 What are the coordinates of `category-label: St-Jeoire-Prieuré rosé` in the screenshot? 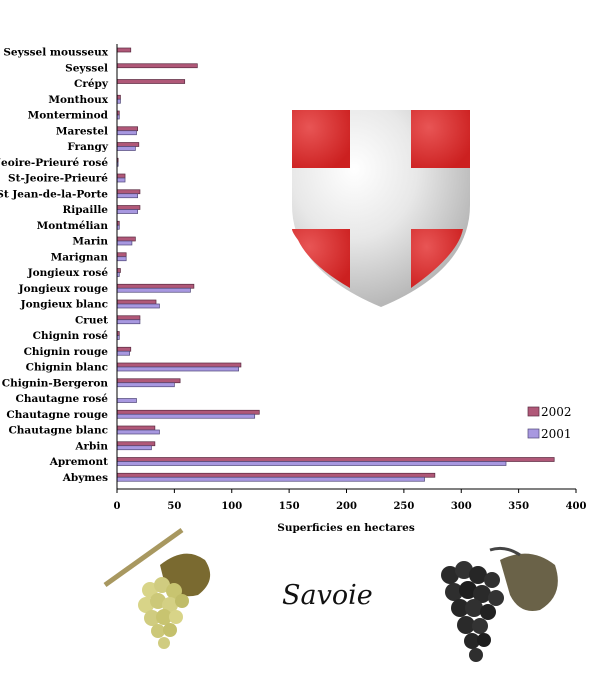 It's located at (54, 163).